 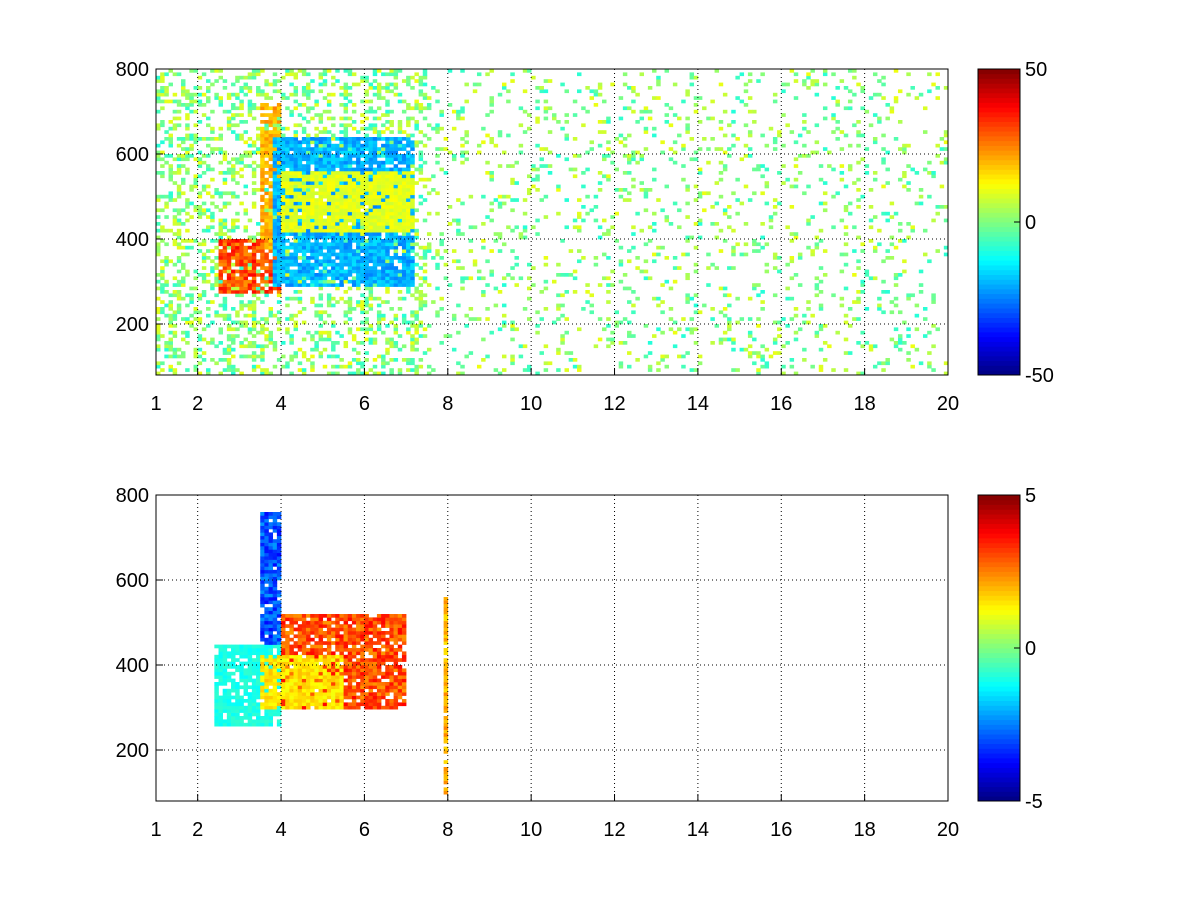 What do you see at coordinates (999, 124) in the screenshot?
I see `colorbar-segment` at bounding box center [999, 124].